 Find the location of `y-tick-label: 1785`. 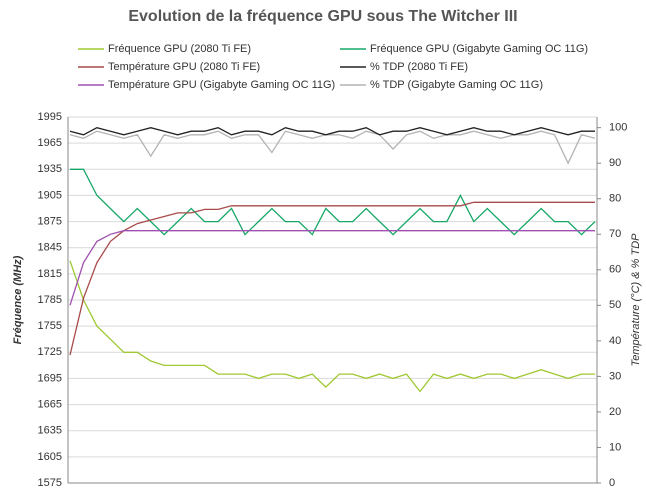

y-tick-label: 1785 is located at coordinates (50, 300).